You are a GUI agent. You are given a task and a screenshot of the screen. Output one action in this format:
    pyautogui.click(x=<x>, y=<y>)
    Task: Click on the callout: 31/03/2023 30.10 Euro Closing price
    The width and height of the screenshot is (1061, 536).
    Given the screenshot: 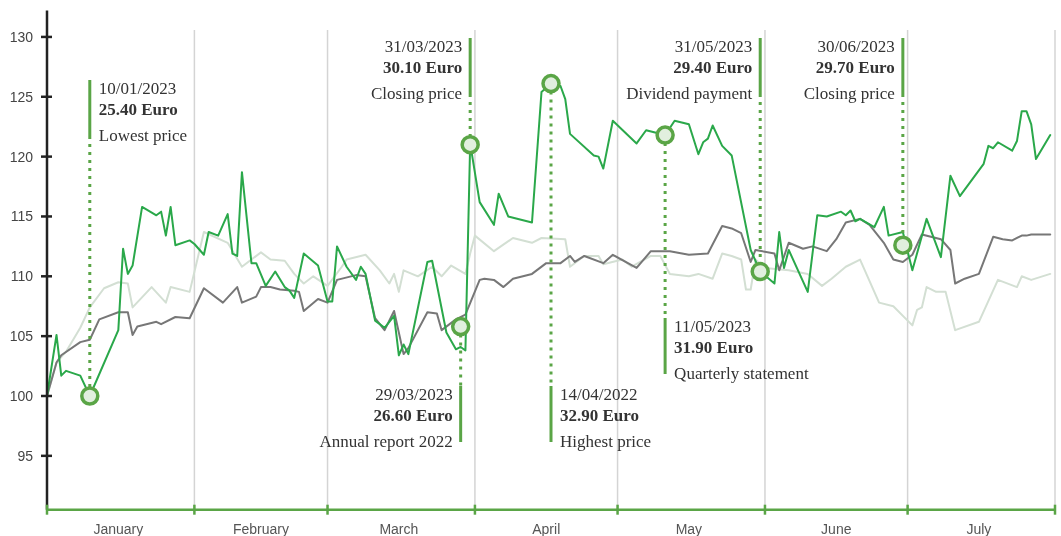 What is the action you would take?
    pyautogui.click(x=421, y=90)
    